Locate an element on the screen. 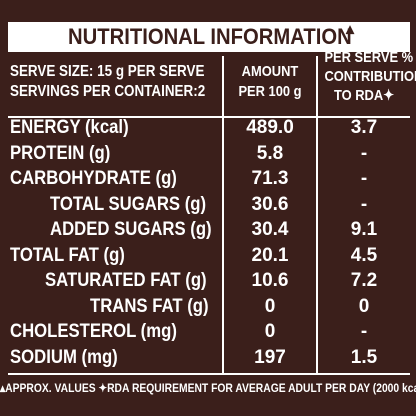 The height and width of the screenshot is (416, 416). nutrient-label: TRANS FAT (g) is located at coordinates (149, 306).